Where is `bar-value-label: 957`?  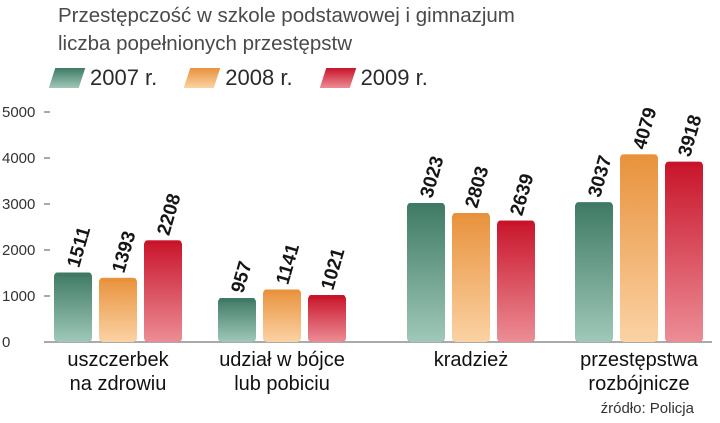 bar-value-label: 957 is located at coordinates (242, 277).